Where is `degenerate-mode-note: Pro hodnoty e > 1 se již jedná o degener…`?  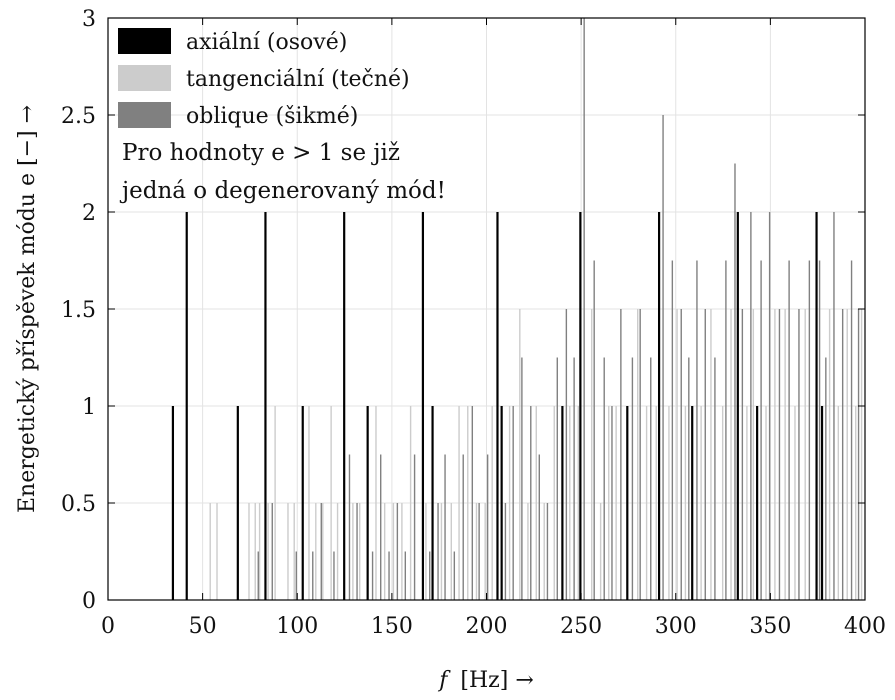 degenerate-mode-note: Pro hodnoty e > 1 se již jedná o degener… is located at coordinates (282, 172).